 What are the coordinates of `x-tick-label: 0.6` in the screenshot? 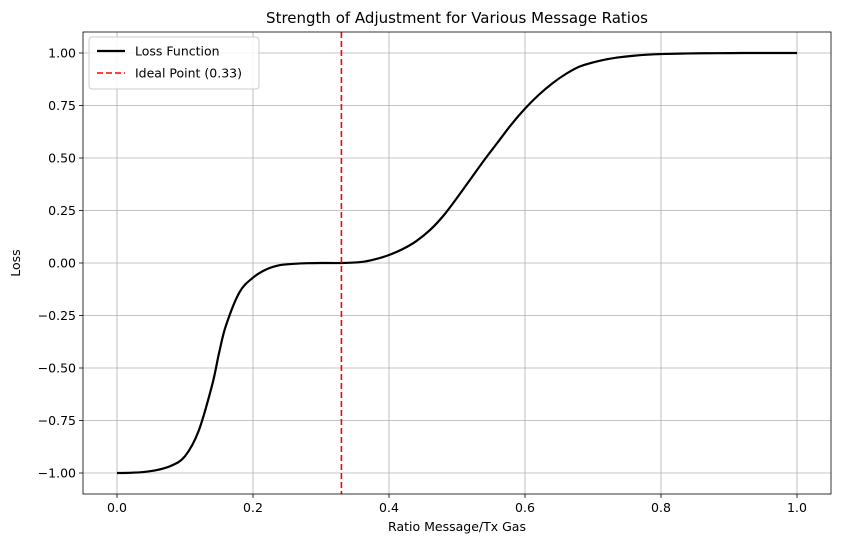 It's located at (525, 507).